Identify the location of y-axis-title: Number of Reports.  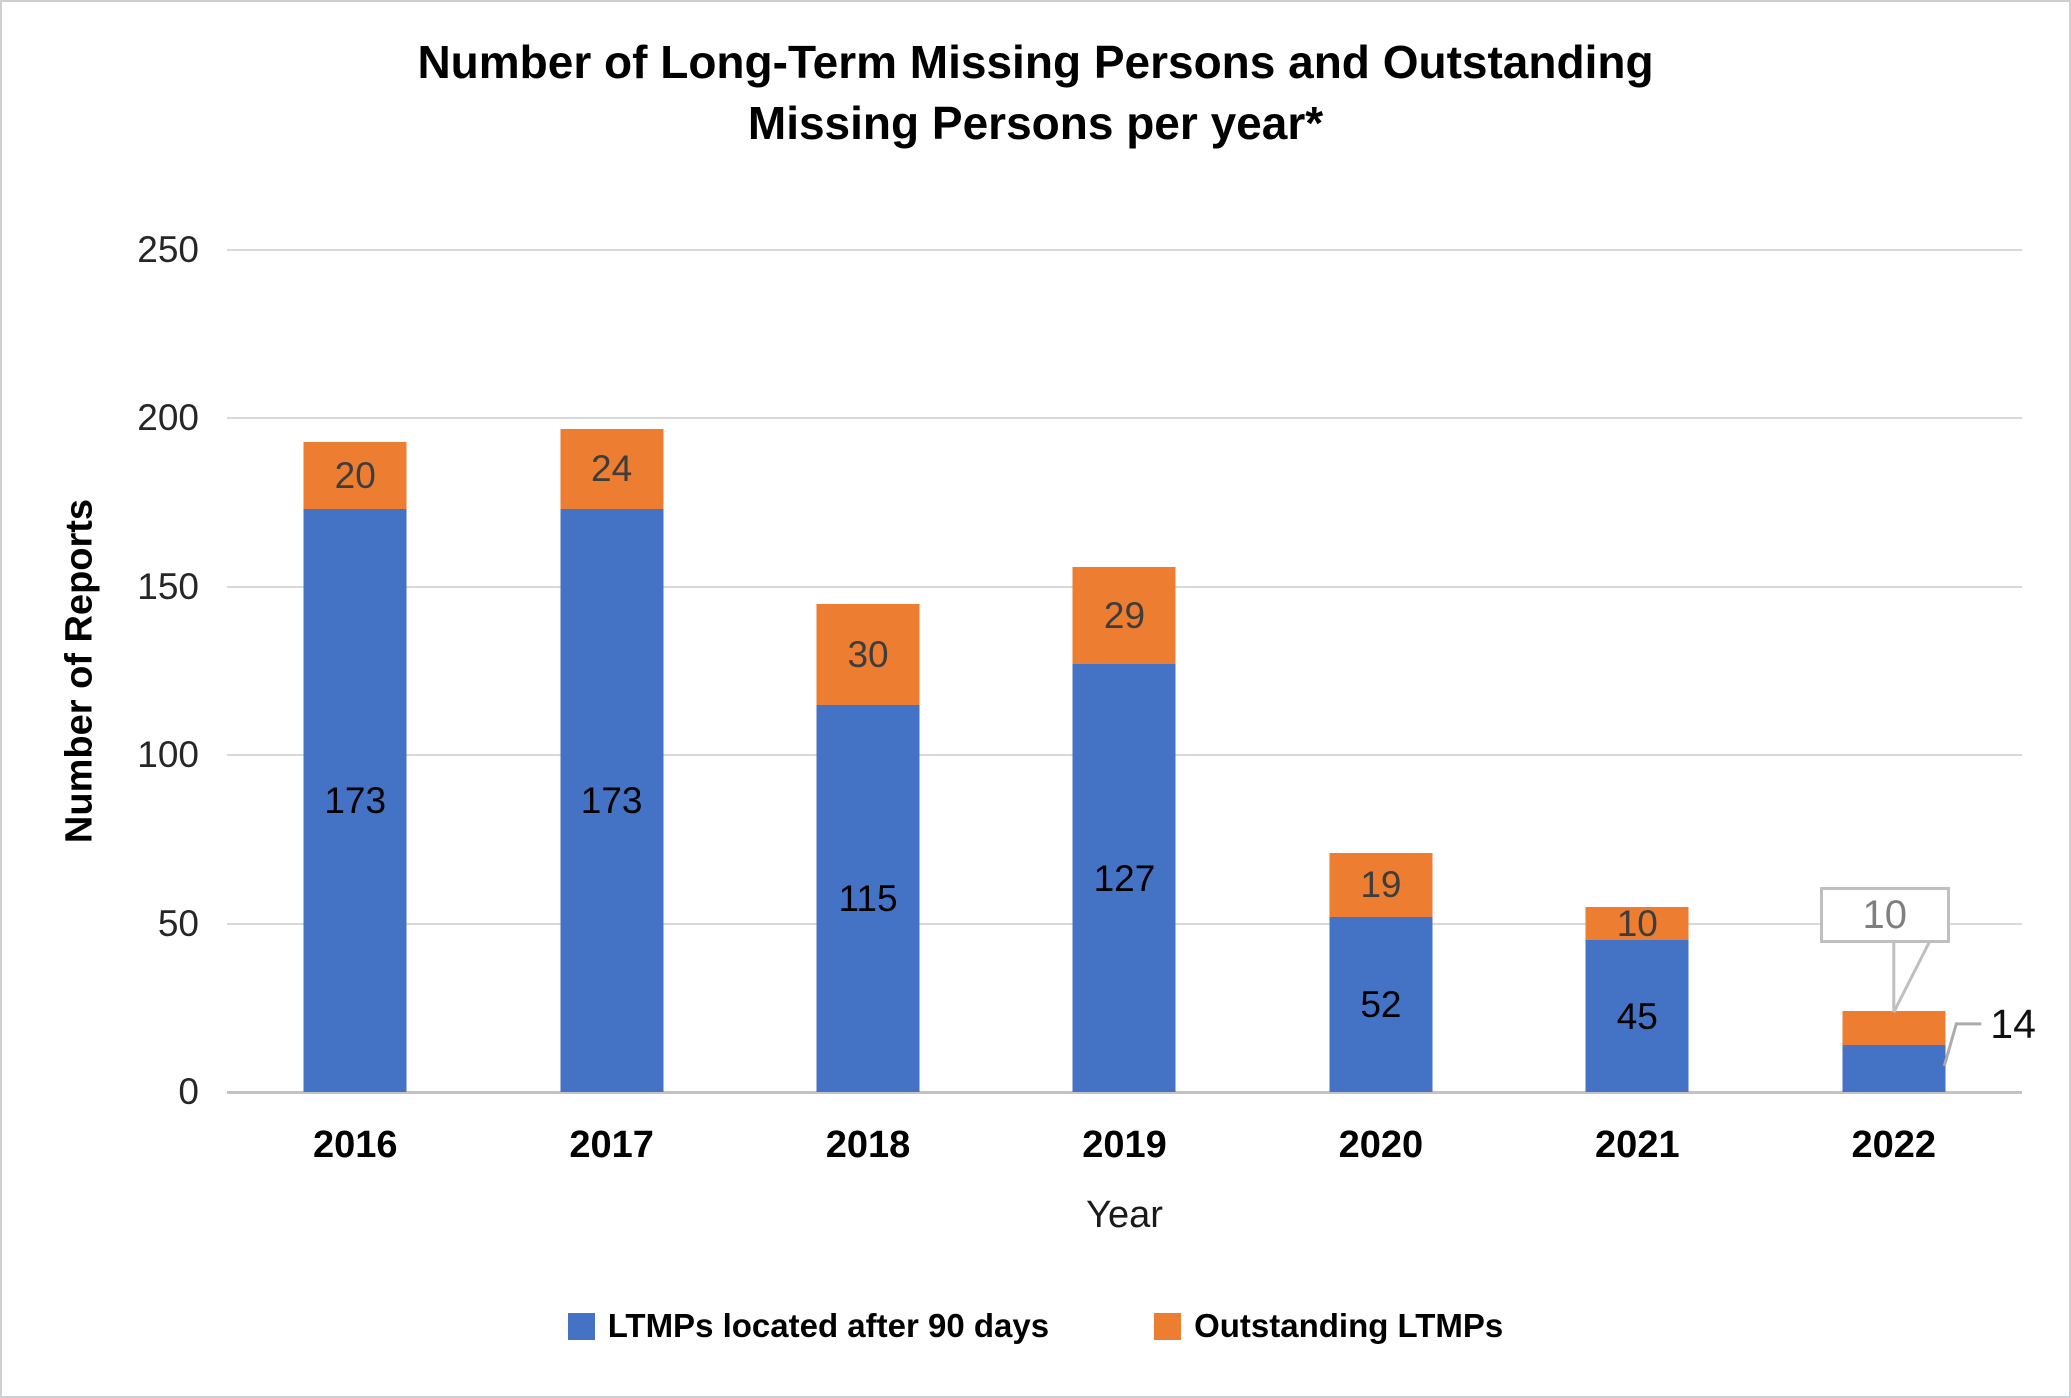
(79, 671).